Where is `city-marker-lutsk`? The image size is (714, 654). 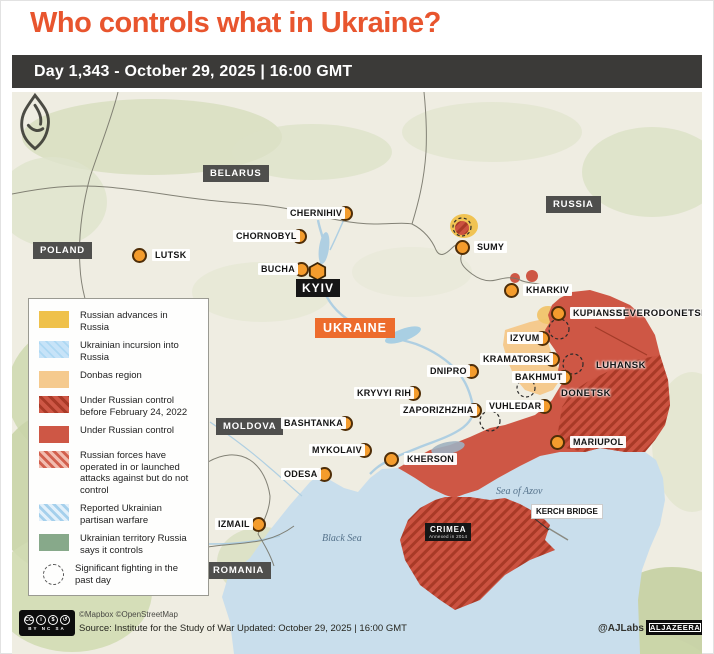
city-marker-lutsk is located at coordinates (139, 255).